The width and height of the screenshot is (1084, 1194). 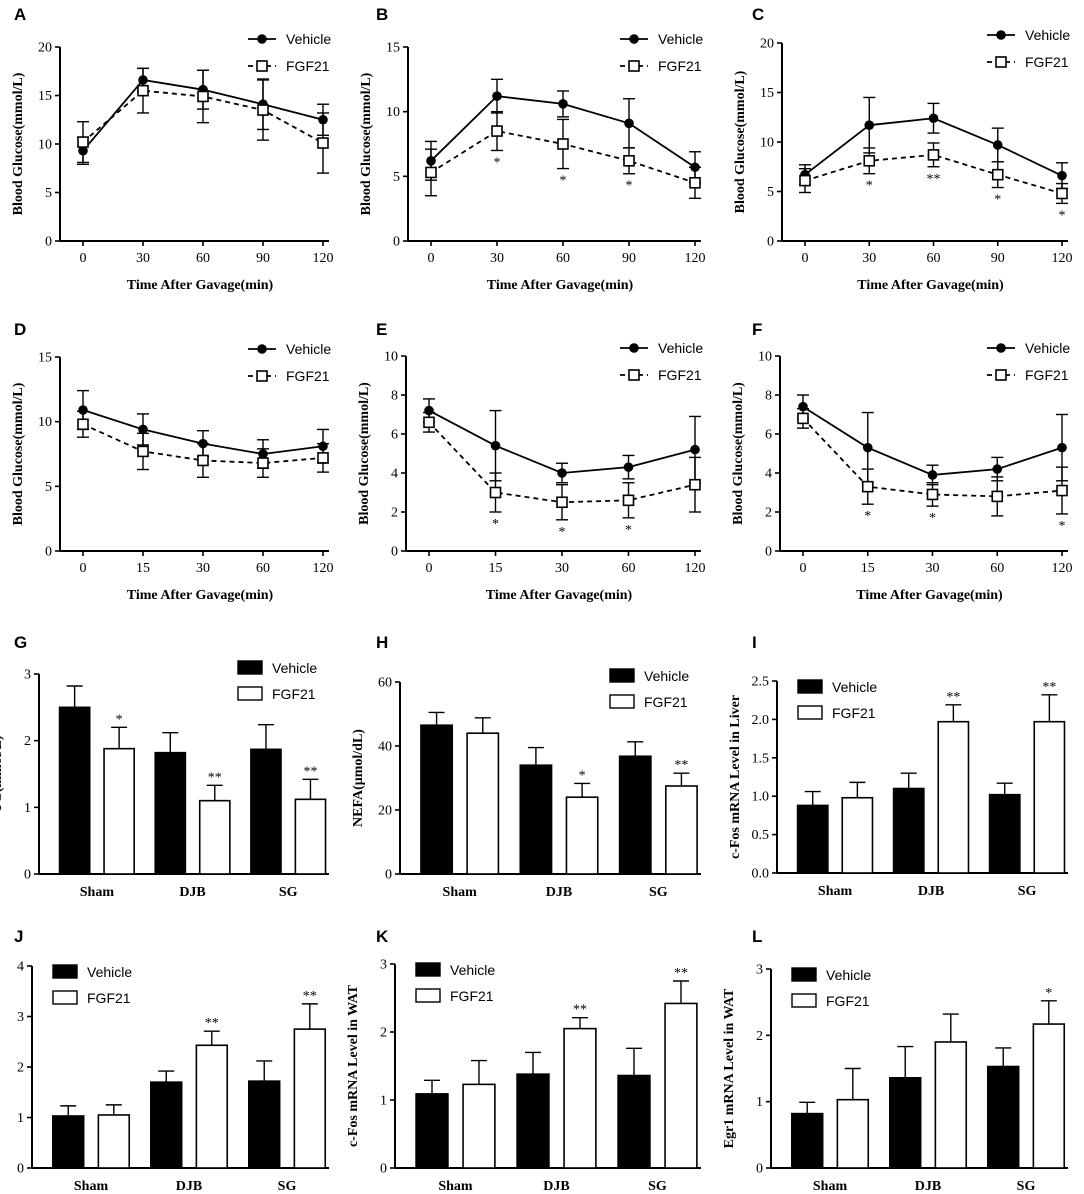 What do you see at coordinates (396, 177) in the screenshot?
I see `y-tick-label: 5` at bounding box center [396, 177].